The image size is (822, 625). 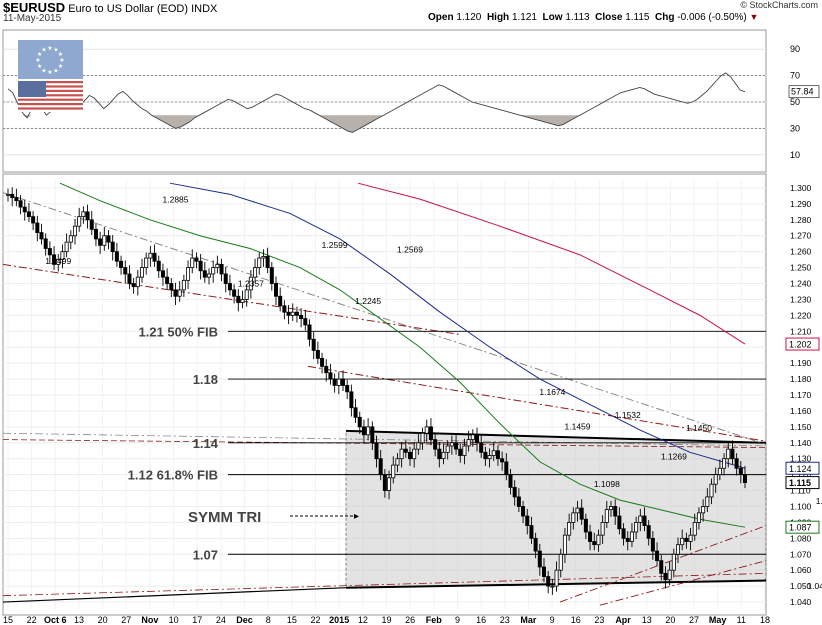 What do you see at coordinates (801, 220) in the screenshot?
I see `price-tick-label: 1.280` at bounding box center [801, 220].